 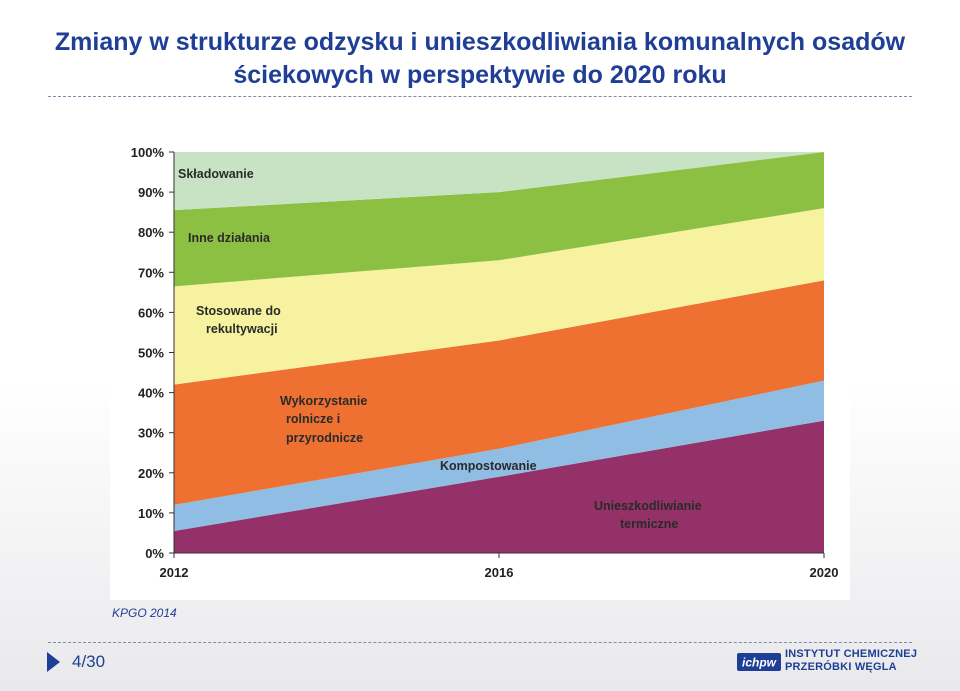 I want to click on footer-divider, so click(x=480, y=642).